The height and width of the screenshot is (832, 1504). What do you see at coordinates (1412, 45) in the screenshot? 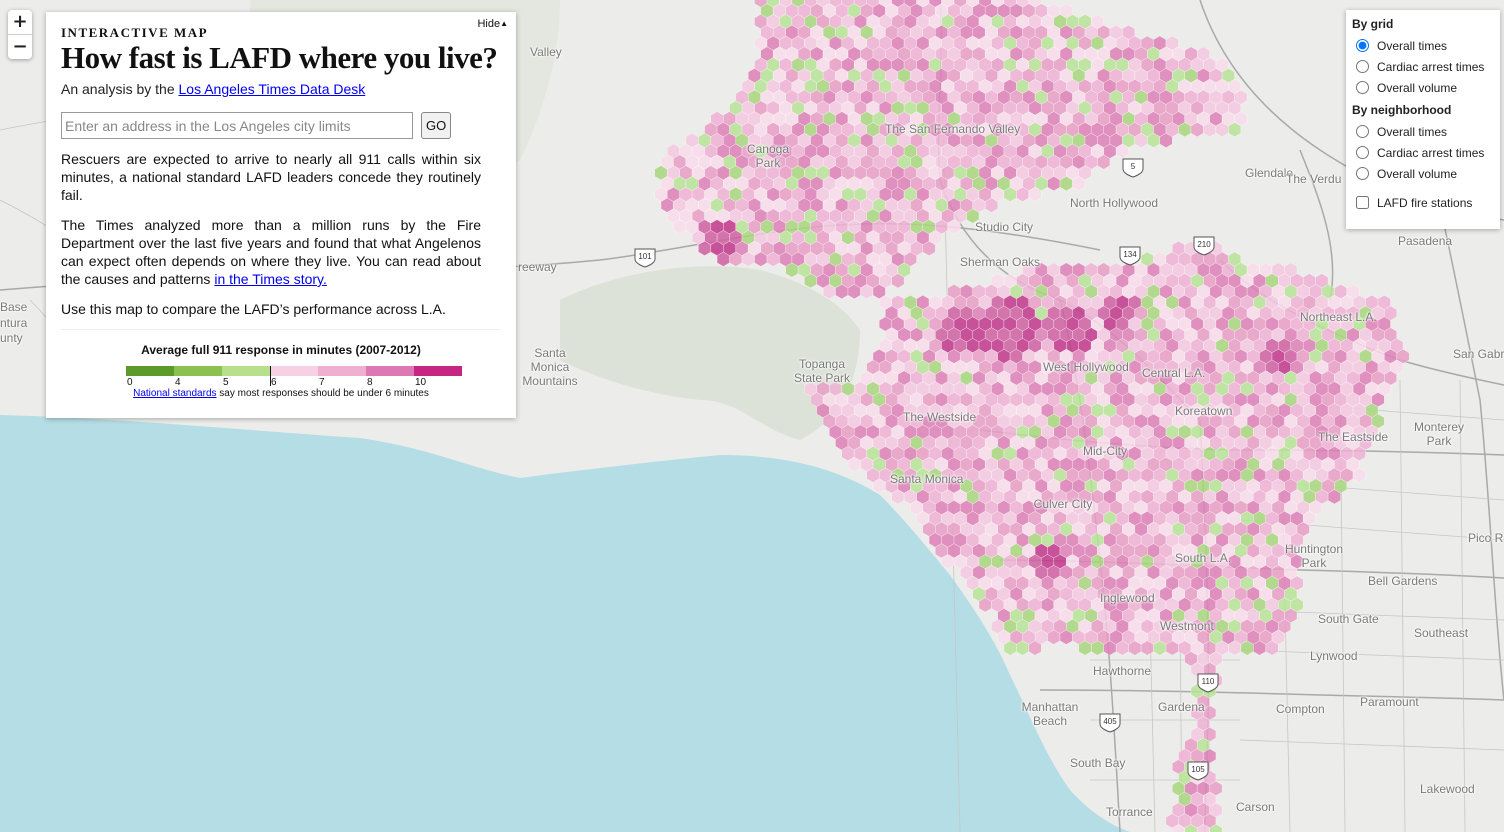
I see `grid-option-label: Overall times` at bounding box center [1412, 45].